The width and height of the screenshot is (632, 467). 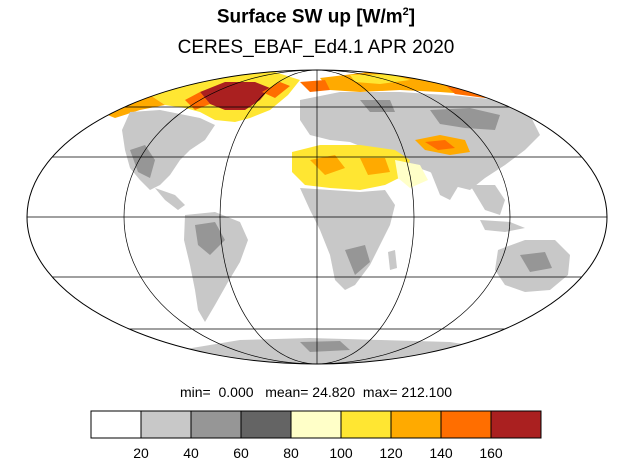 I want to click on central-america, so click(x=170, y=199).